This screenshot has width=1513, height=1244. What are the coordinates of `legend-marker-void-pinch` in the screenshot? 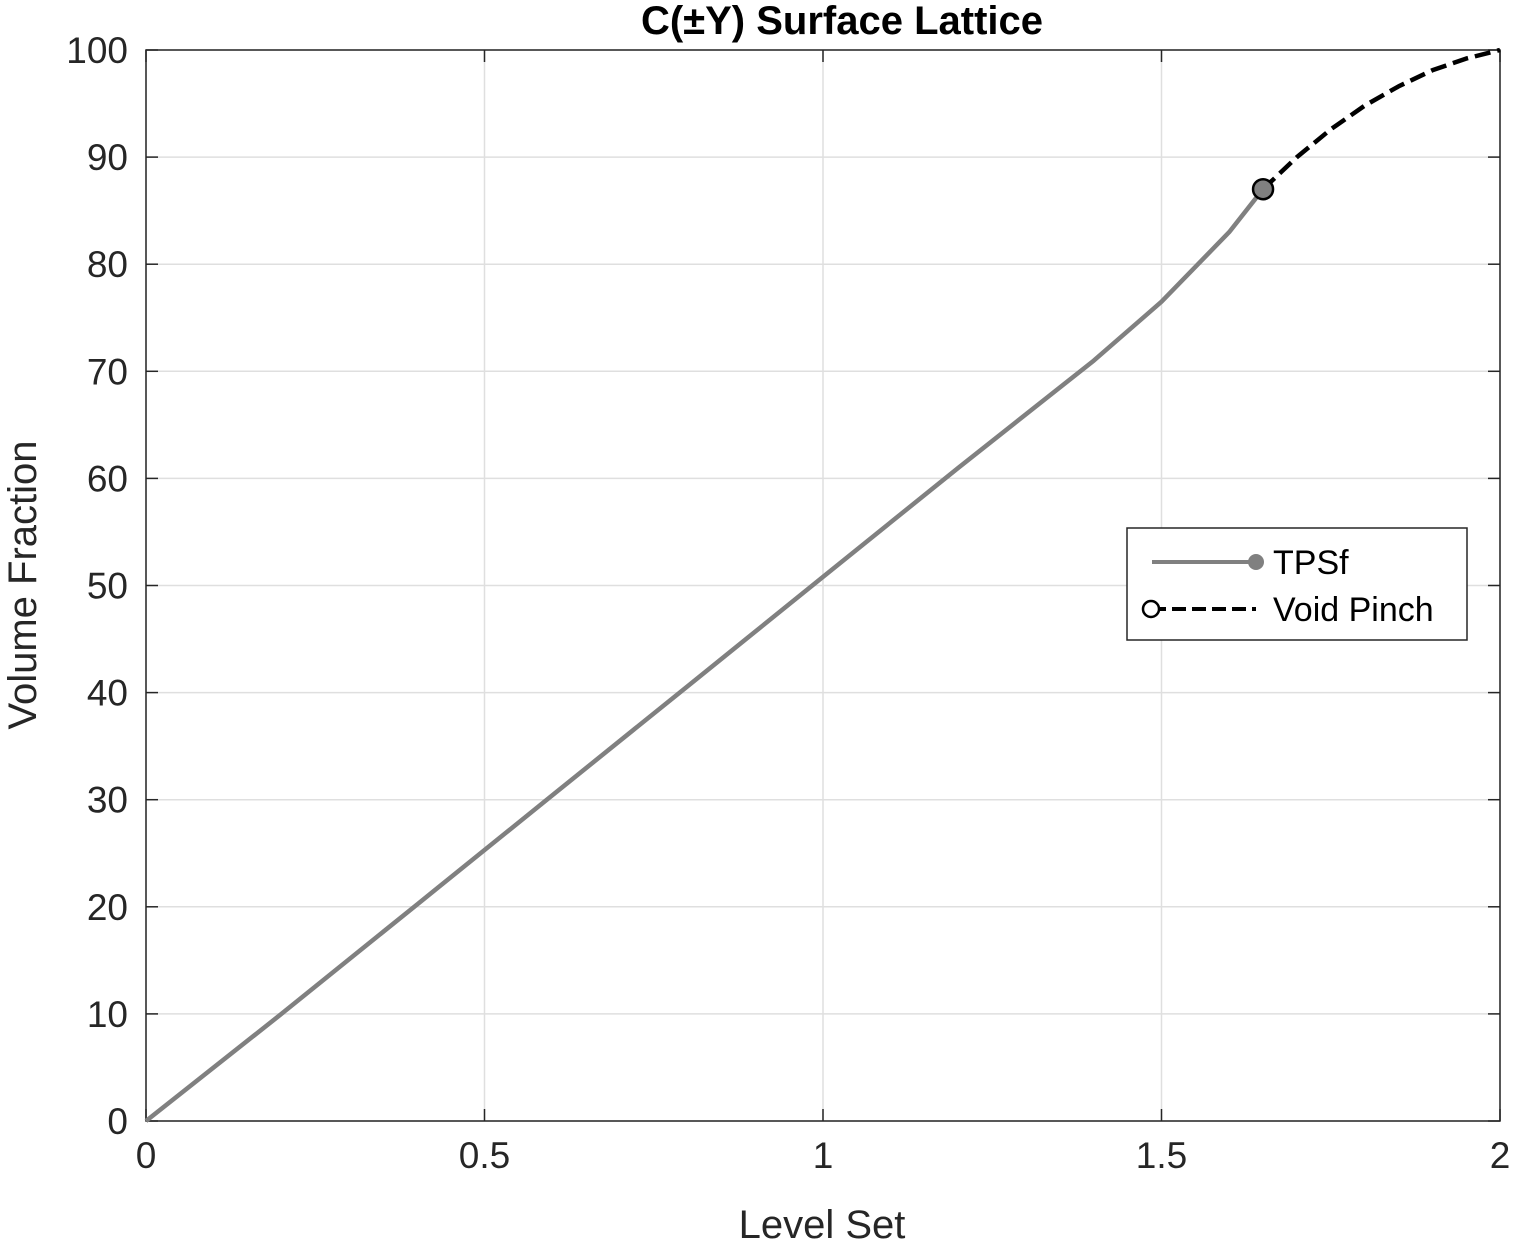 It's located at (1151, 609).